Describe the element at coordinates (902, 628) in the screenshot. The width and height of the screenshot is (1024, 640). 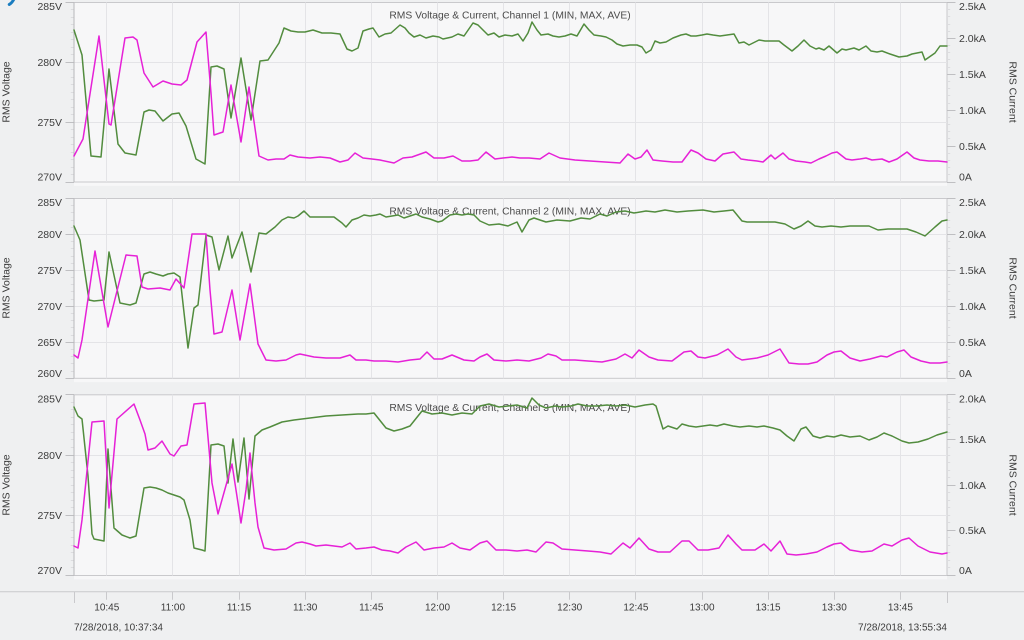
I see `svg-text: 7/28/2018, 13:55:34` at that location.